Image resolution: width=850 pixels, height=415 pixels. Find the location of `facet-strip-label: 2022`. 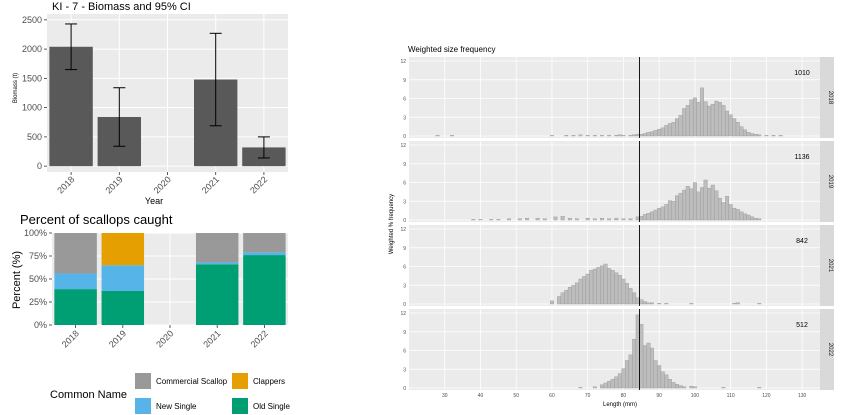

facet-strip-label: 2022 is located at coordinates (830, 350).